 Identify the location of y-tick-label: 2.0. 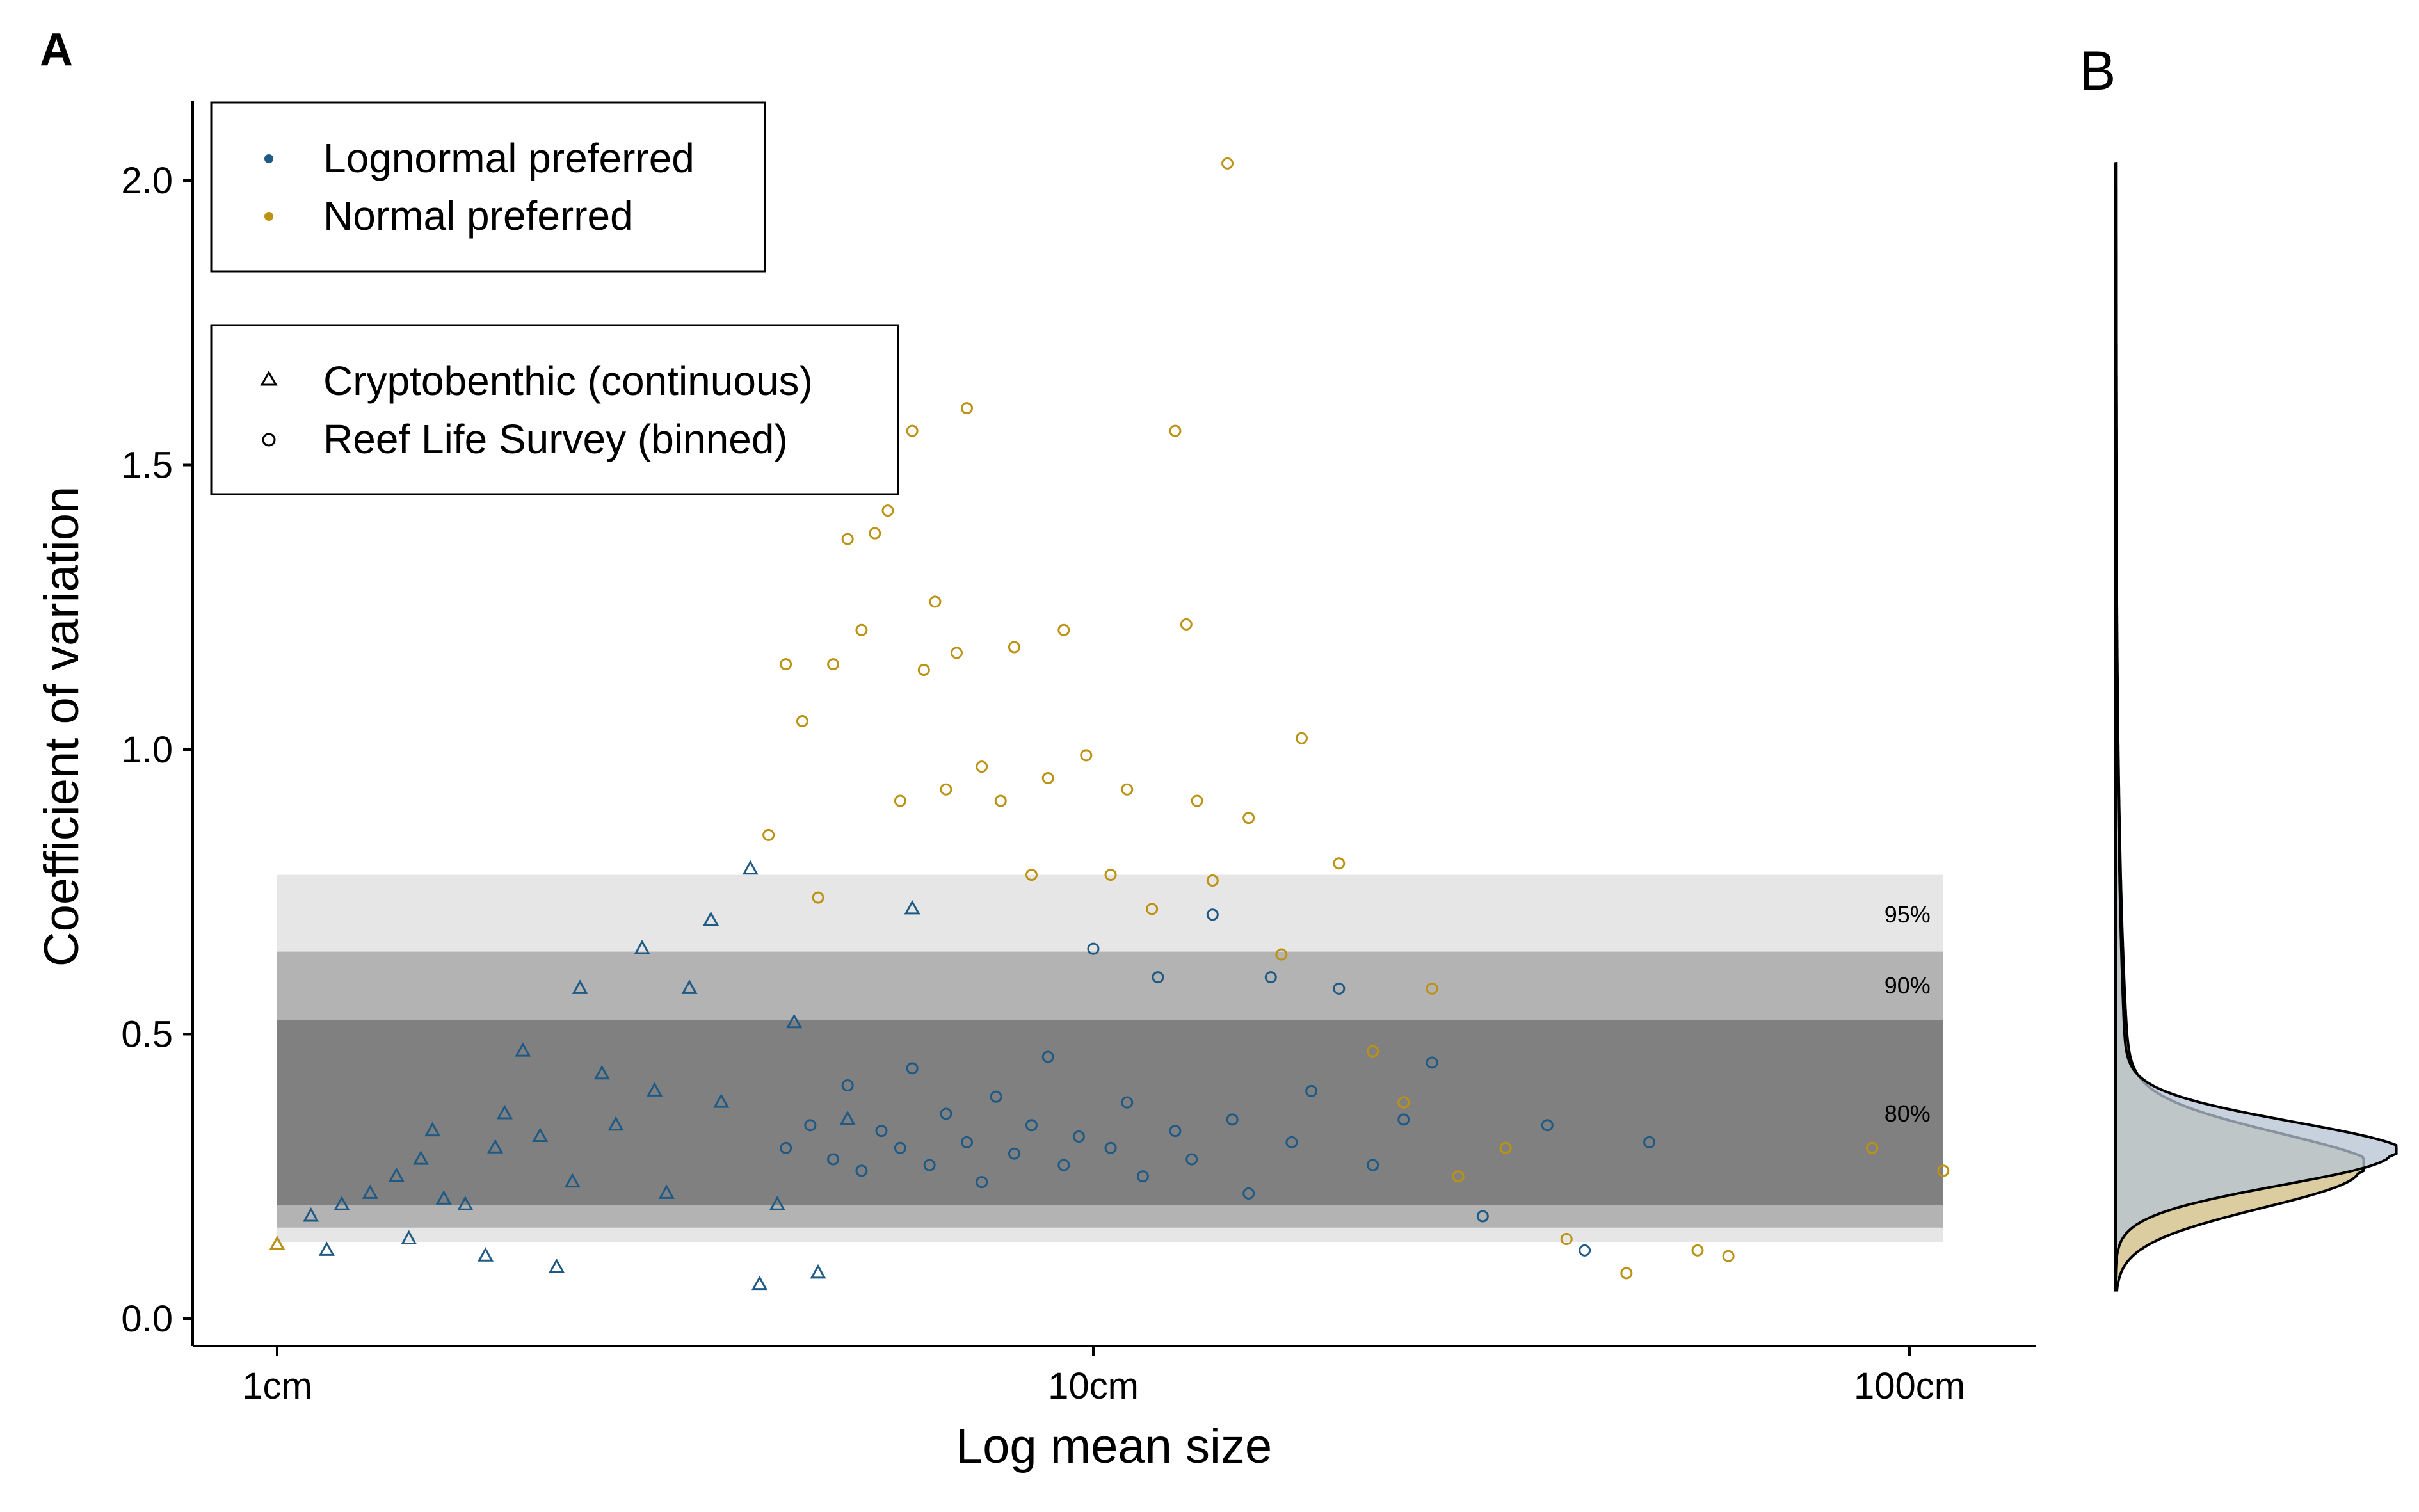
(147, 181).